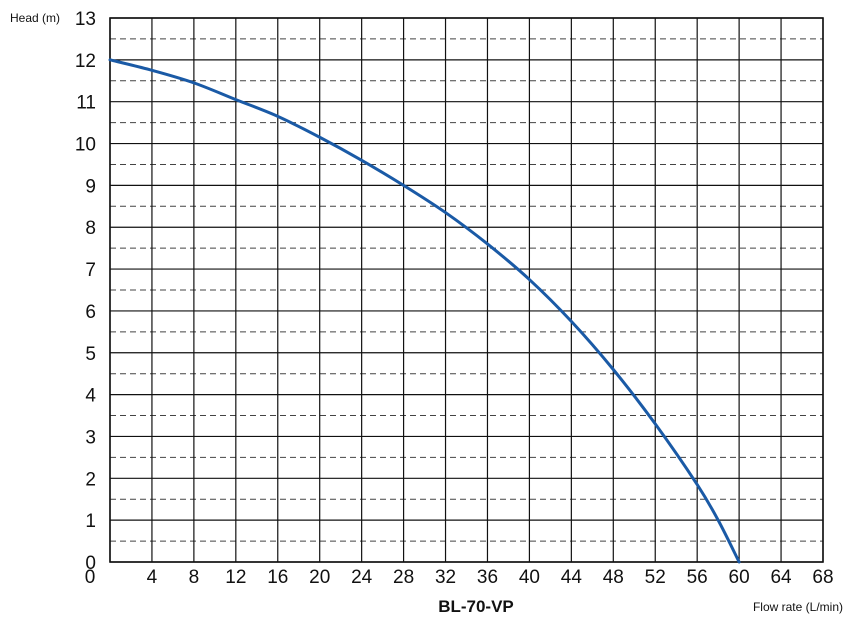 The height and width of the screenshot is (631, 855). What do you see at coordinates (781, 577) in the screenshot?
I see `x-tick-label: 64` at bounding box center [781, 577].